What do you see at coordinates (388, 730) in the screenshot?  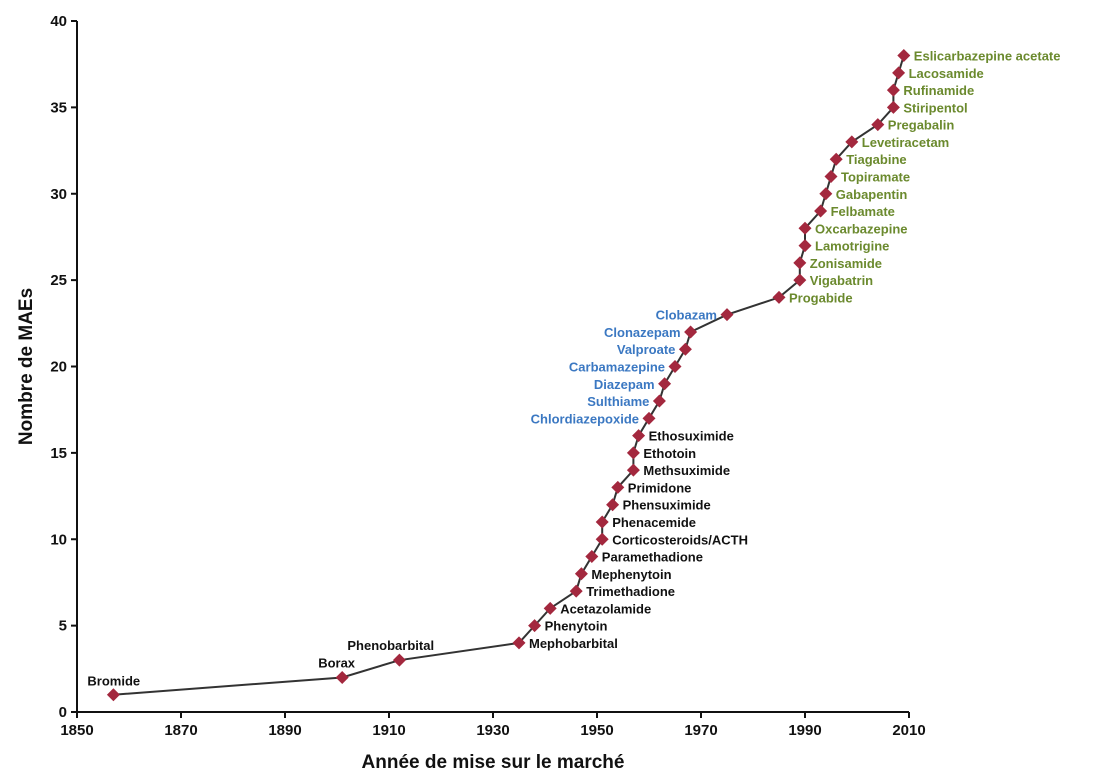 I see `x-tick-label: 1910` at bounding box center [388, 730].